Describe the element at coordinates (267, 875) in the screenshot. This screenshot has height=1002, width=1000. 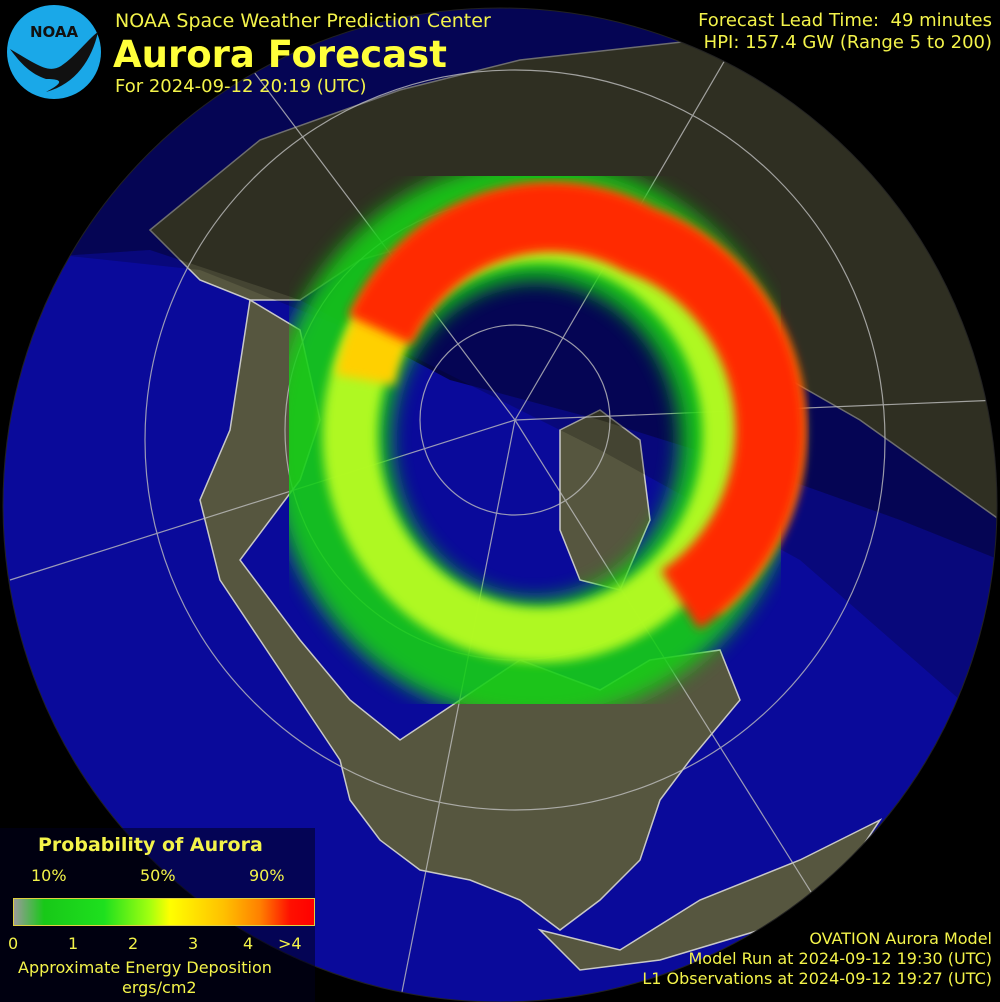
I see `legend-pct-90: 90%` at that location.